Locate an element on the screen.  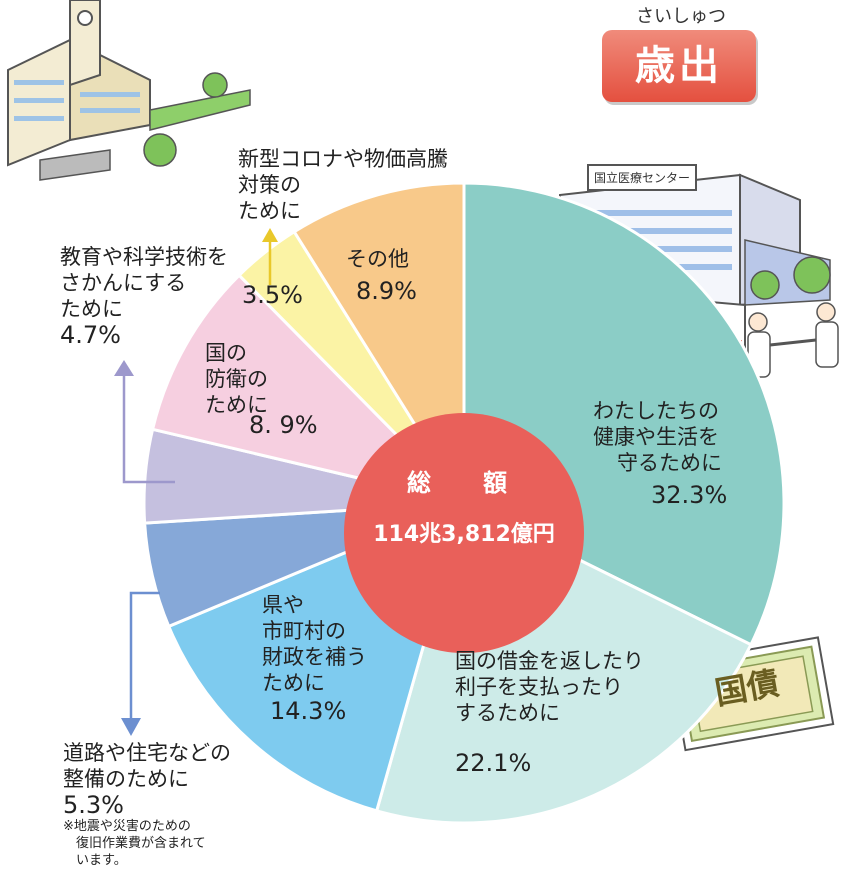
label-covid: 新型コロナや物価高騰 対策の ために is located at coordinates (343, 185).